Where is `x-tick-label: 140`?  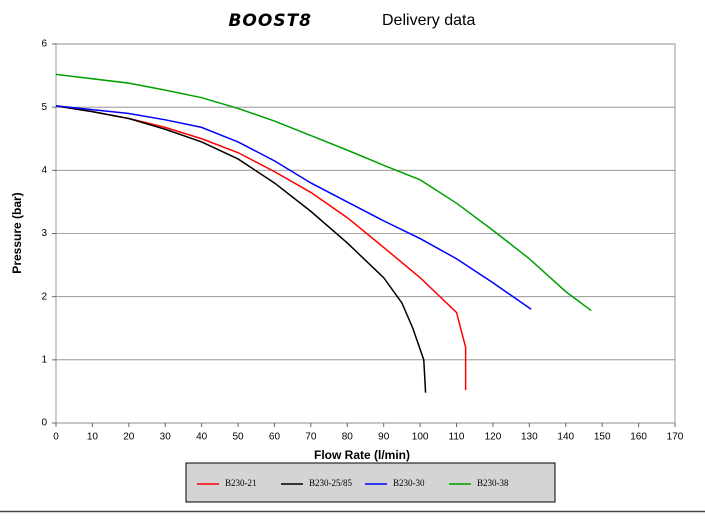 x-tick-label: 140 is located at coordinates (565, 437).